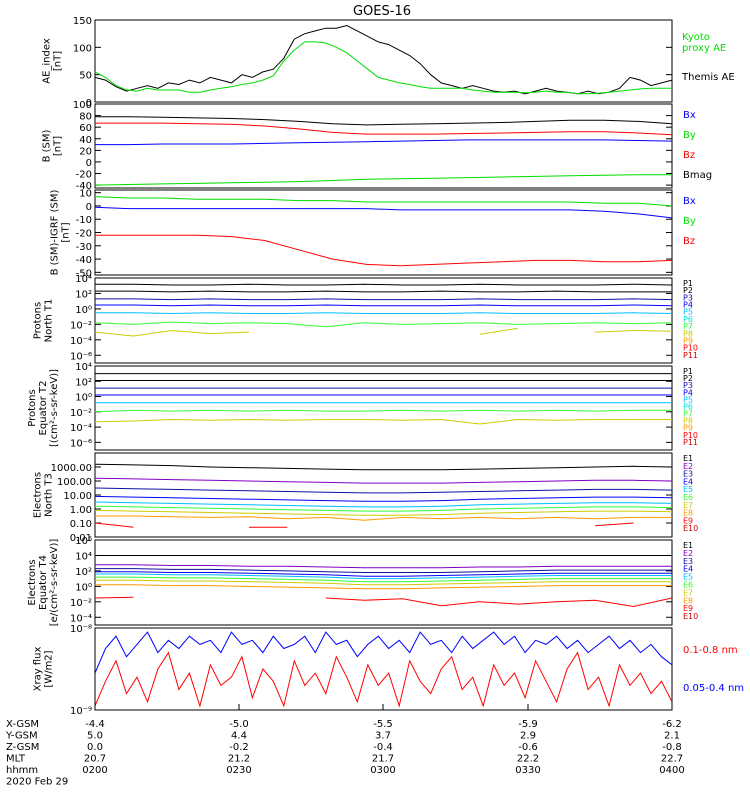  Describe the element at coordinates (32, 582) in the screenshot. I see `y-axis-label: Electrons` at that location.